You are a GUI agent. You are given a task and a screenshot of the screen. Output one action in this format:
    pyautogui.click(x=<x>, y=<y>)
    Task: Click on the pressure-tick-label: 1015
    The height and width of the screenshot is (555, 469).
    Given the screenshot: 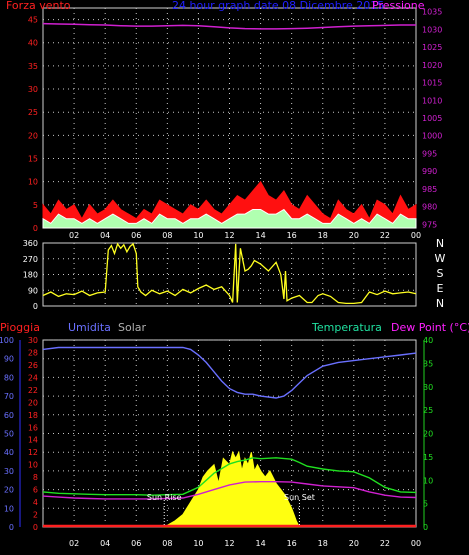 What is the action you would take?
    pyautogui.click(x=432, y=83)
    